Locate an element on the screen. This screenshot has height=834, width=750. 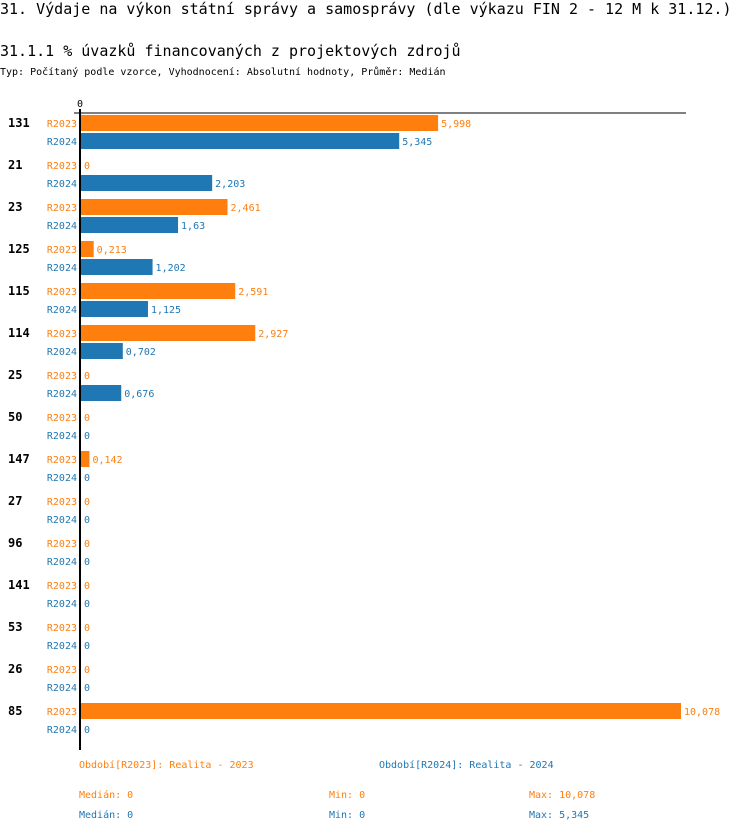
category-label: 25 is located at coordinates (15, 375).